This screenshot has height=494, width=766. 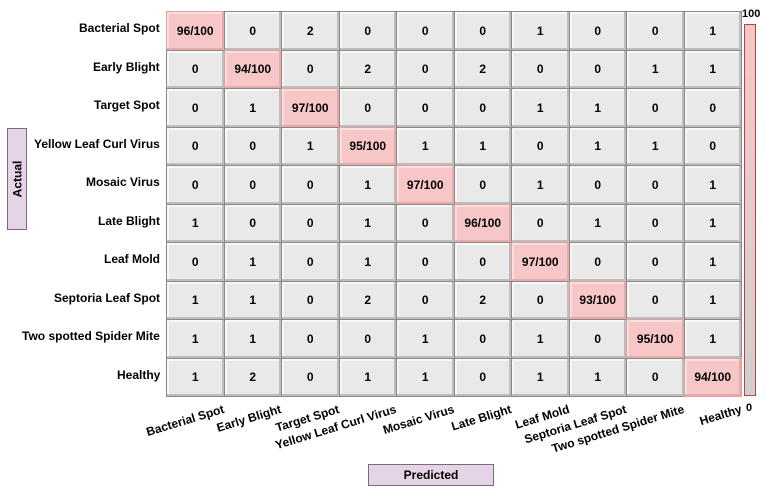 I want to click on colorbar, so click(x=750, y=210).